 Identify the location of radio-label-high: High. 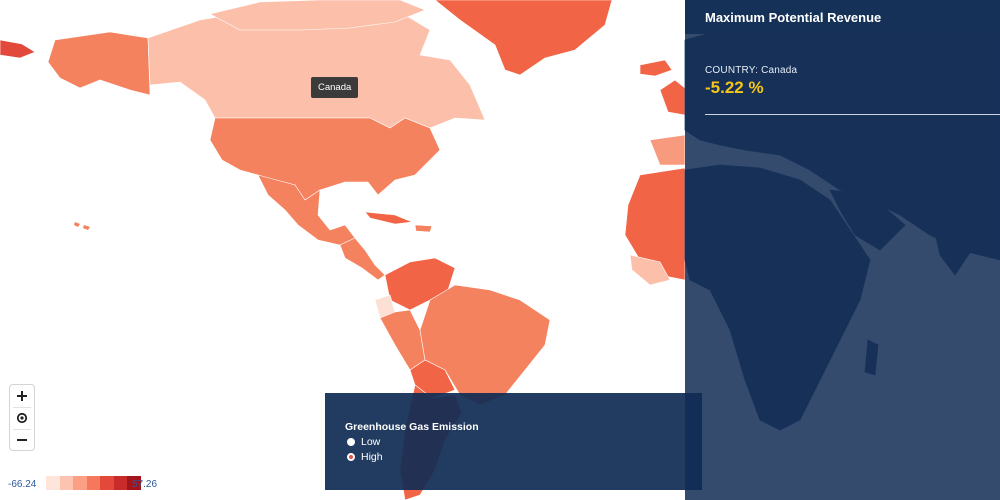
(372, 457).